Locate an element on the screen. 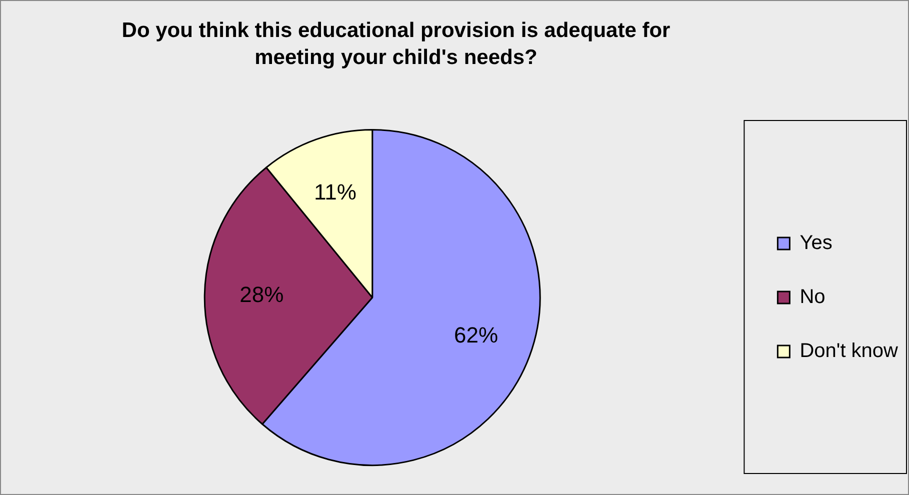 Image resolution: width=909 pixels, height=495 pixels. data-label: 11% is located at coordinates (335, 191).